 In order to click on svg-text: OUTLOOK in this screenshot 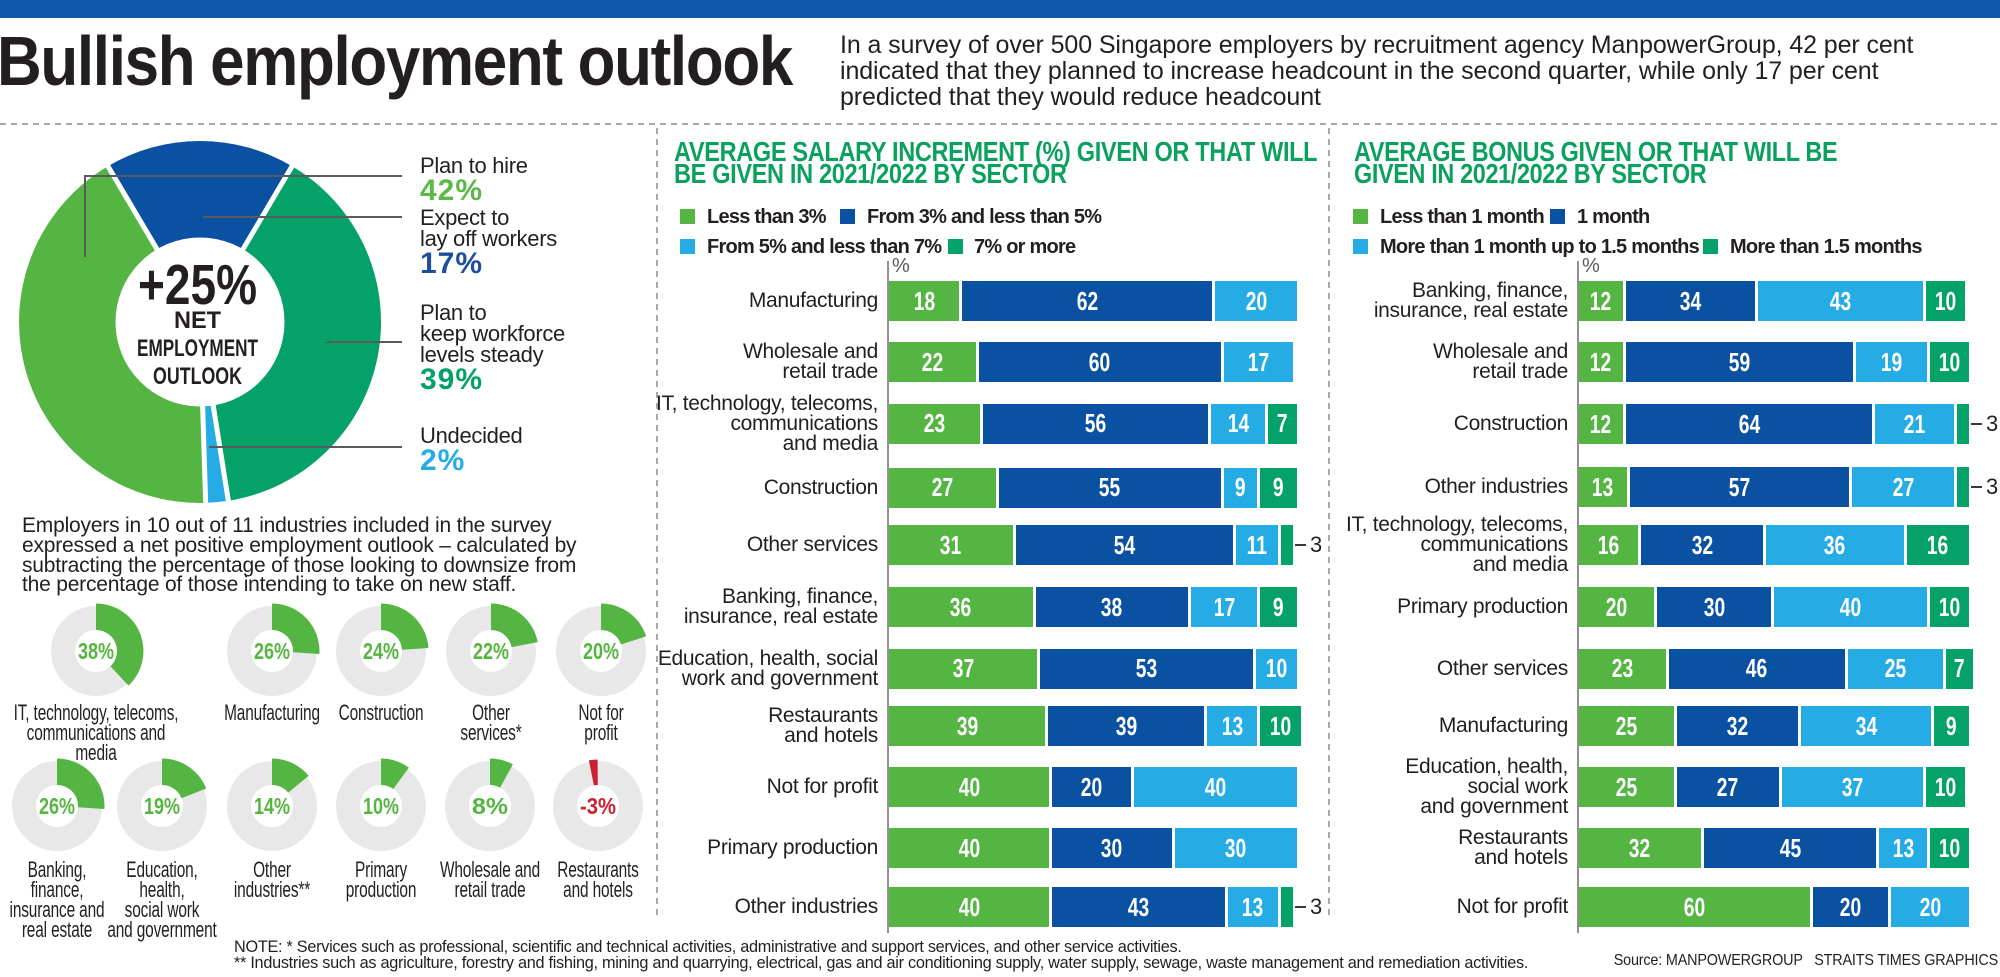, I will do `click(197, 376)`.